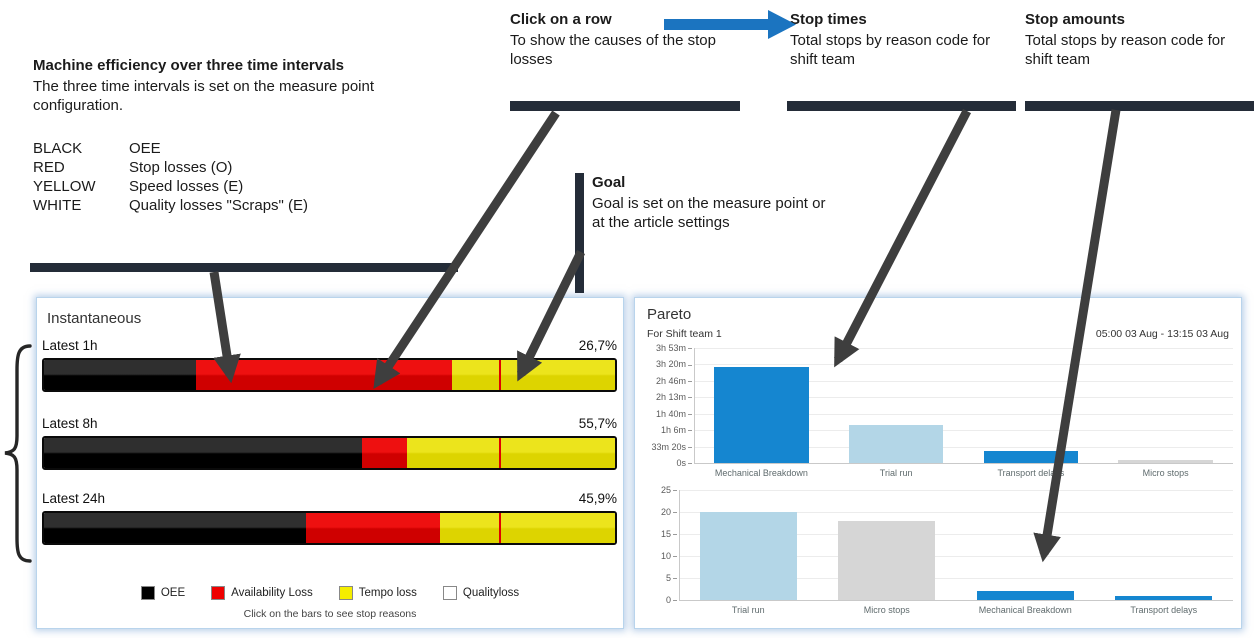  I want to click on y-axis-tick-label: 20, so click(669, 512).